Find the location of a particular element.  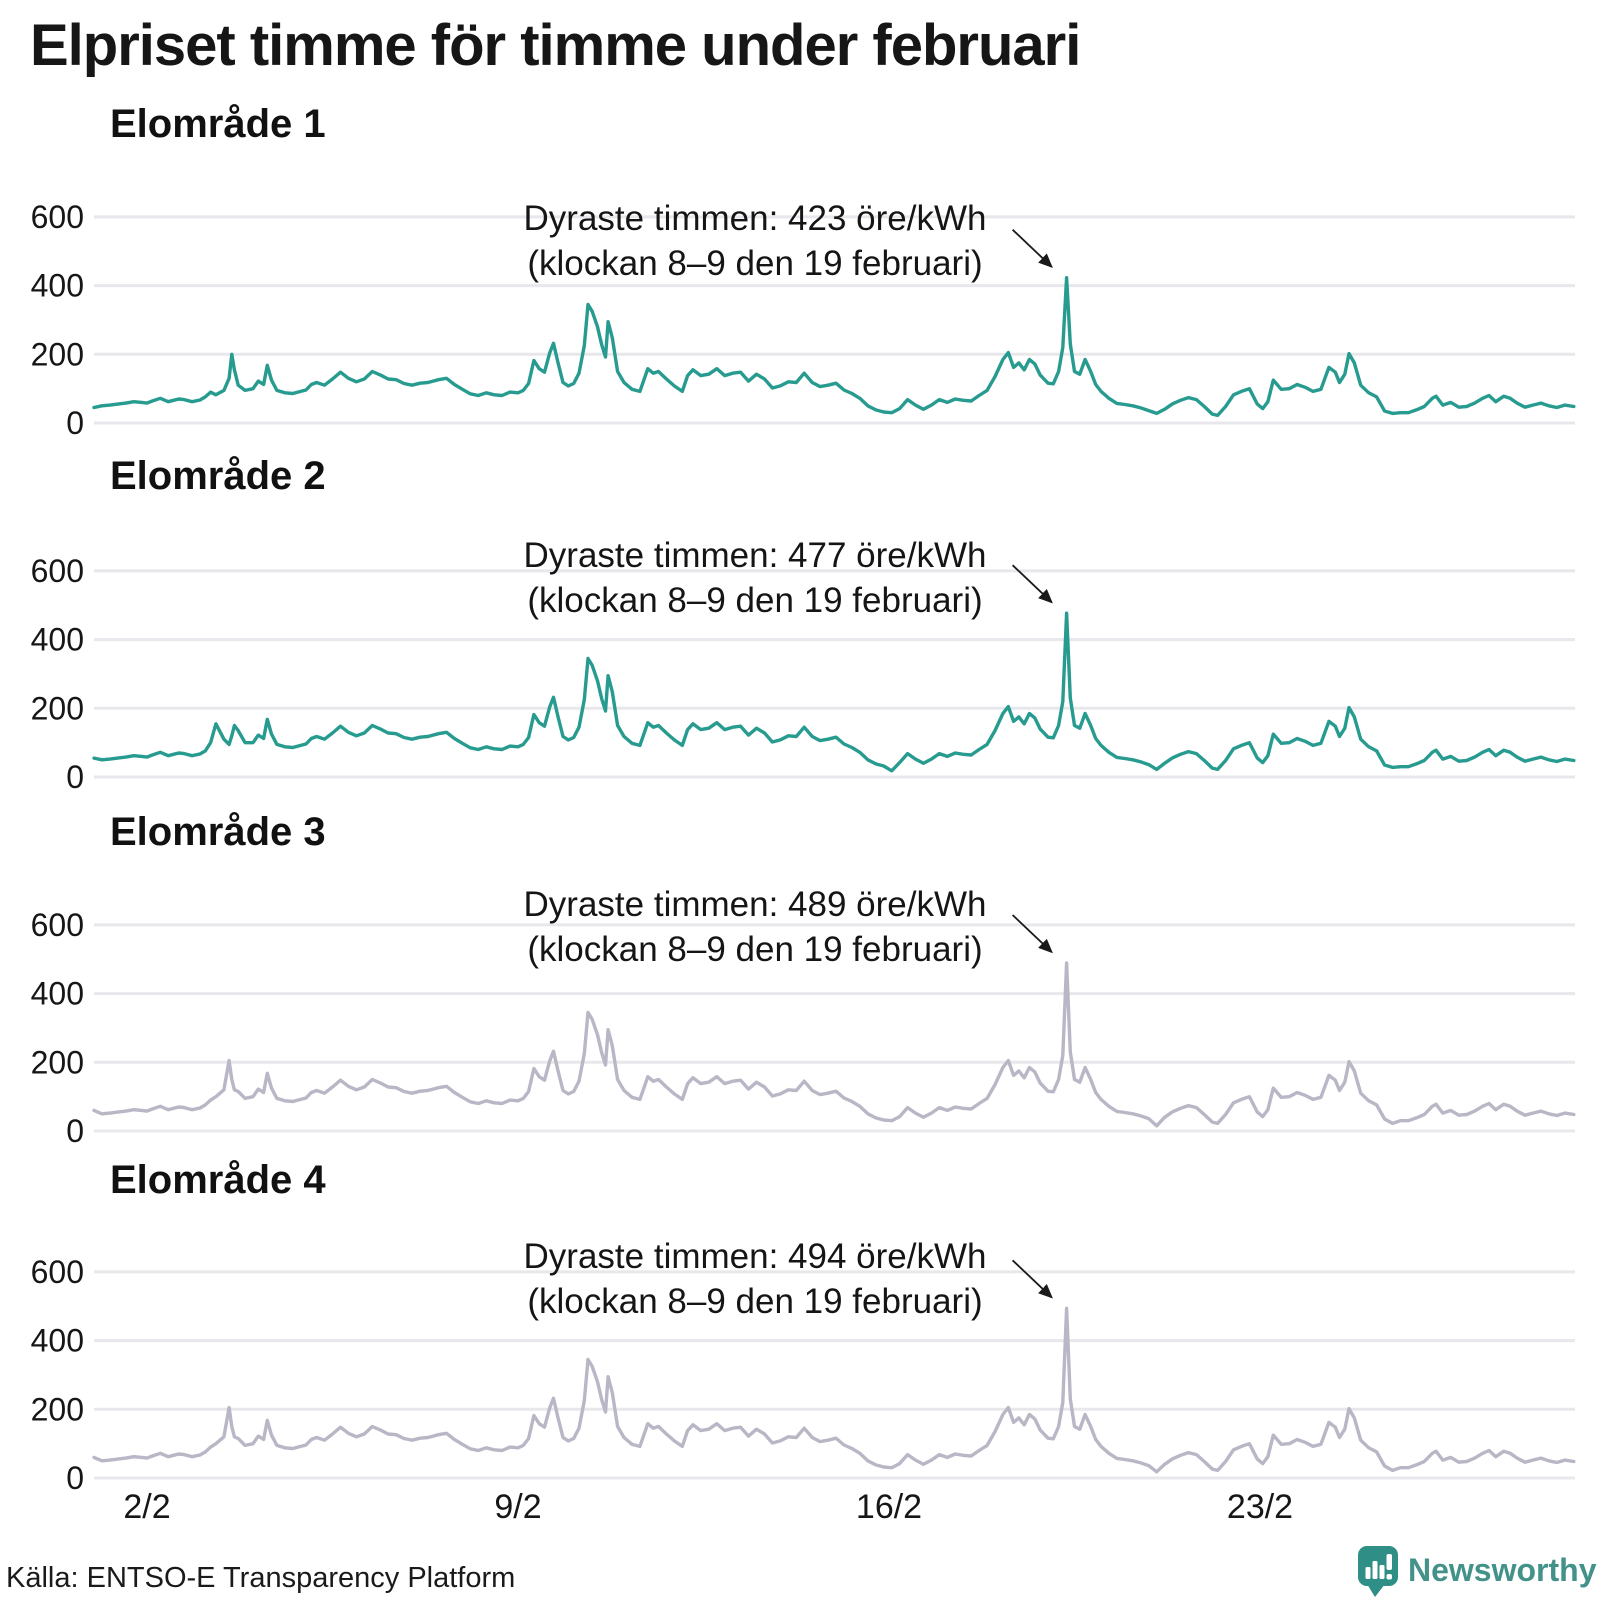

panel-title-1: Elområde 1 is located at coordinates (218, 124).